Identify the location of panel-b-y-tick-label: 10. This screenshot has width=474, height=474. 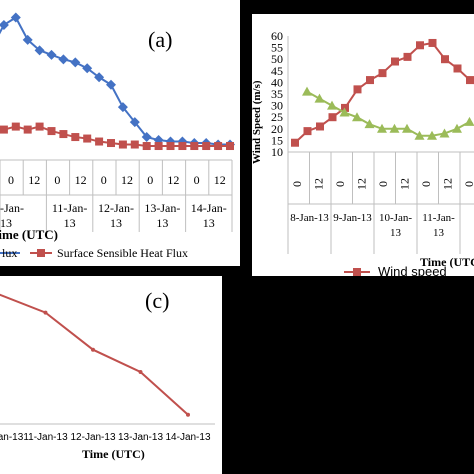
(277, 152).